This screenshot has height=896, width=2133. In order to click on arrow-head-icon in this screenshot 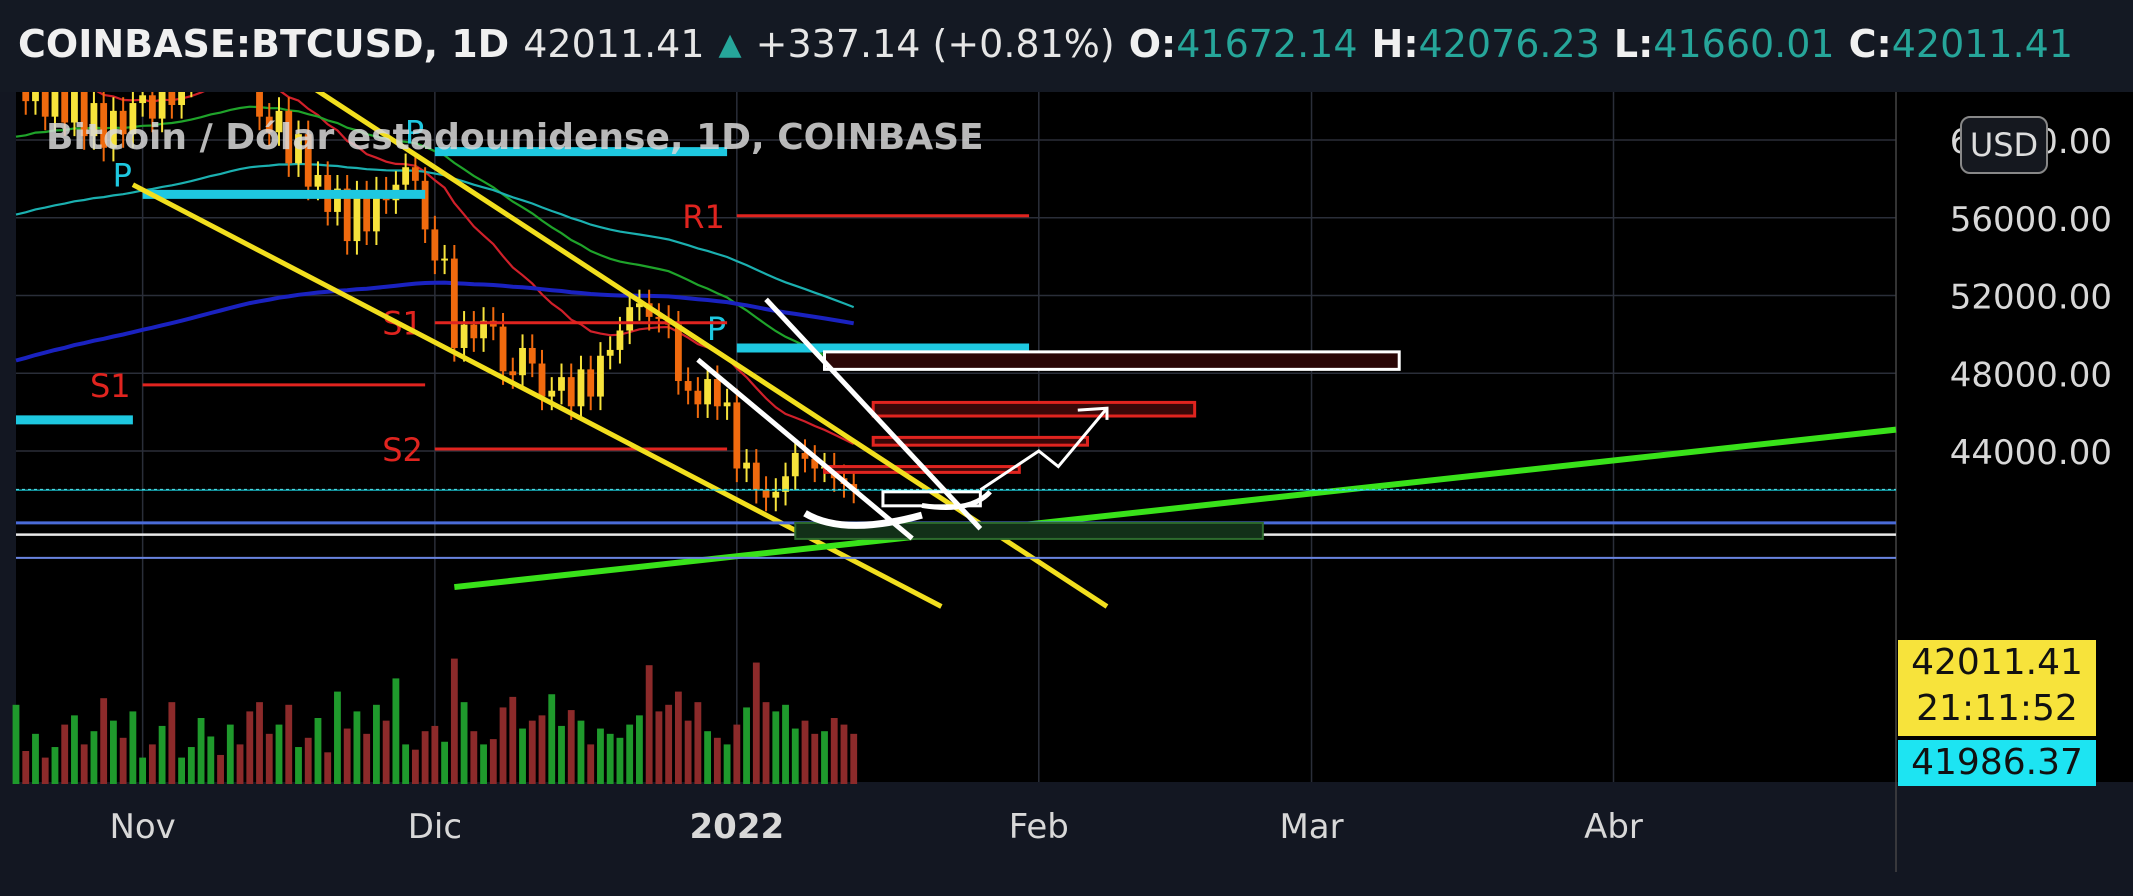, I will do `click(1093, 413)`.